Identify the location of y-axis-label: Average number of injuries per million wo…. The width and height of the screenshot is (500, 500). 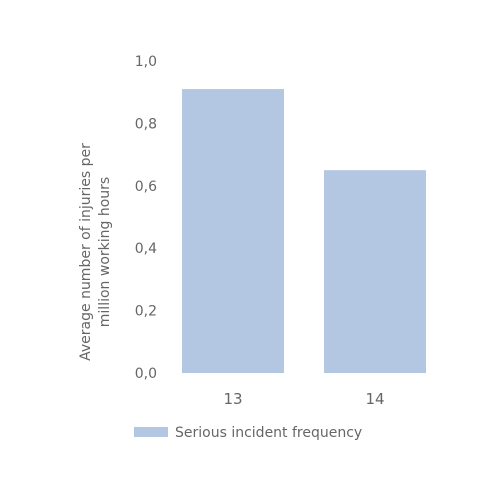
(95, 252).